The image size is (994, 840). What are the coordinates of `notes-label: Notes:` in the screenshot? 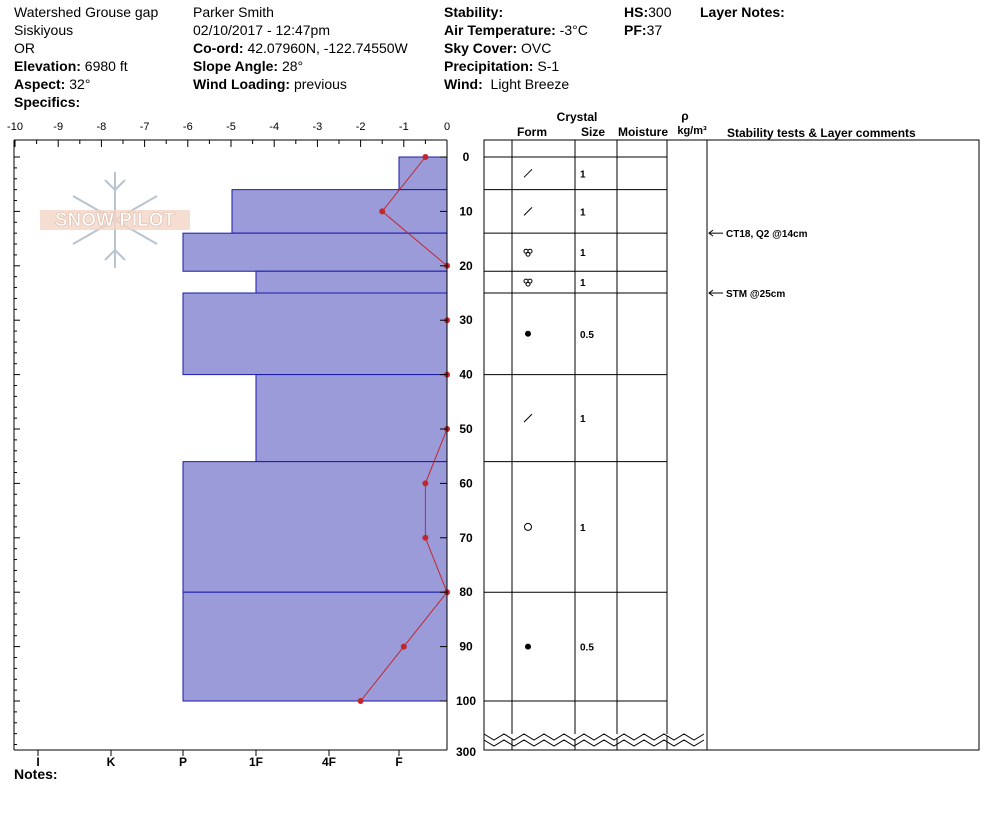 It's located at (36, 774).